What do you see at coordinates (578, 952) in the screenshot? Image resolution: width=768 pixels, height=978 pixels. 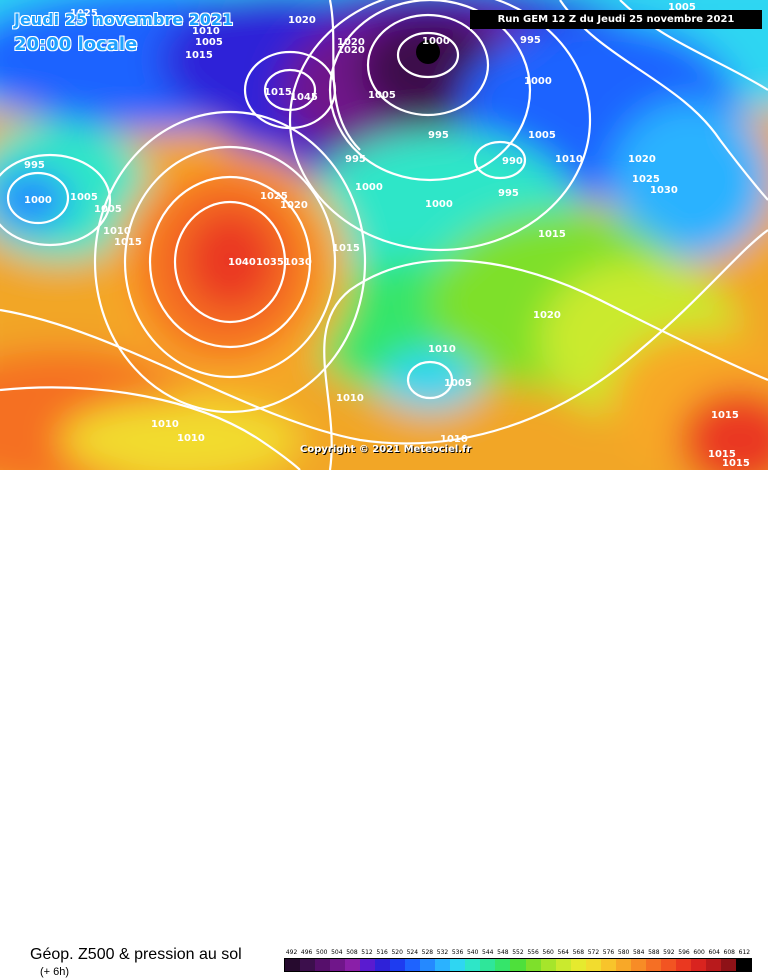 I see `legend-tick: 568` at bounding box center [578, 952].